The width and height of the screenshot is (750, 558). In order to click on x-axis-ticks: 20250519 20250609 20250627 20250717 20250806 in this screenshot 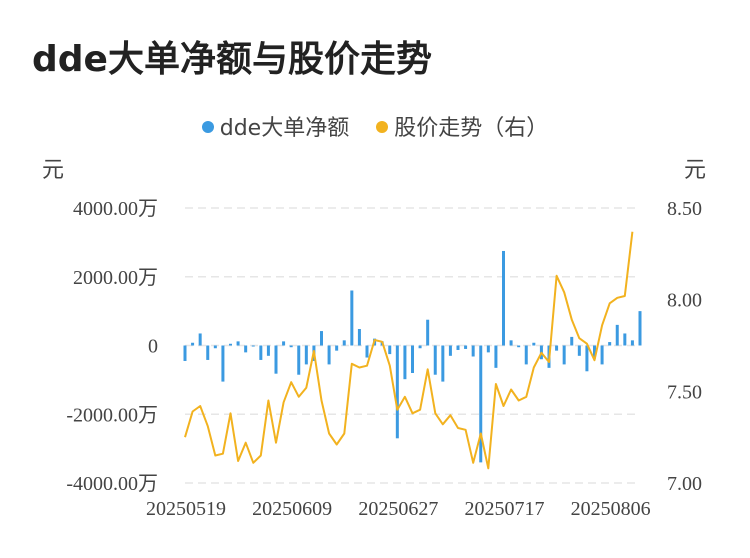, I will do `click(398, 509)`.